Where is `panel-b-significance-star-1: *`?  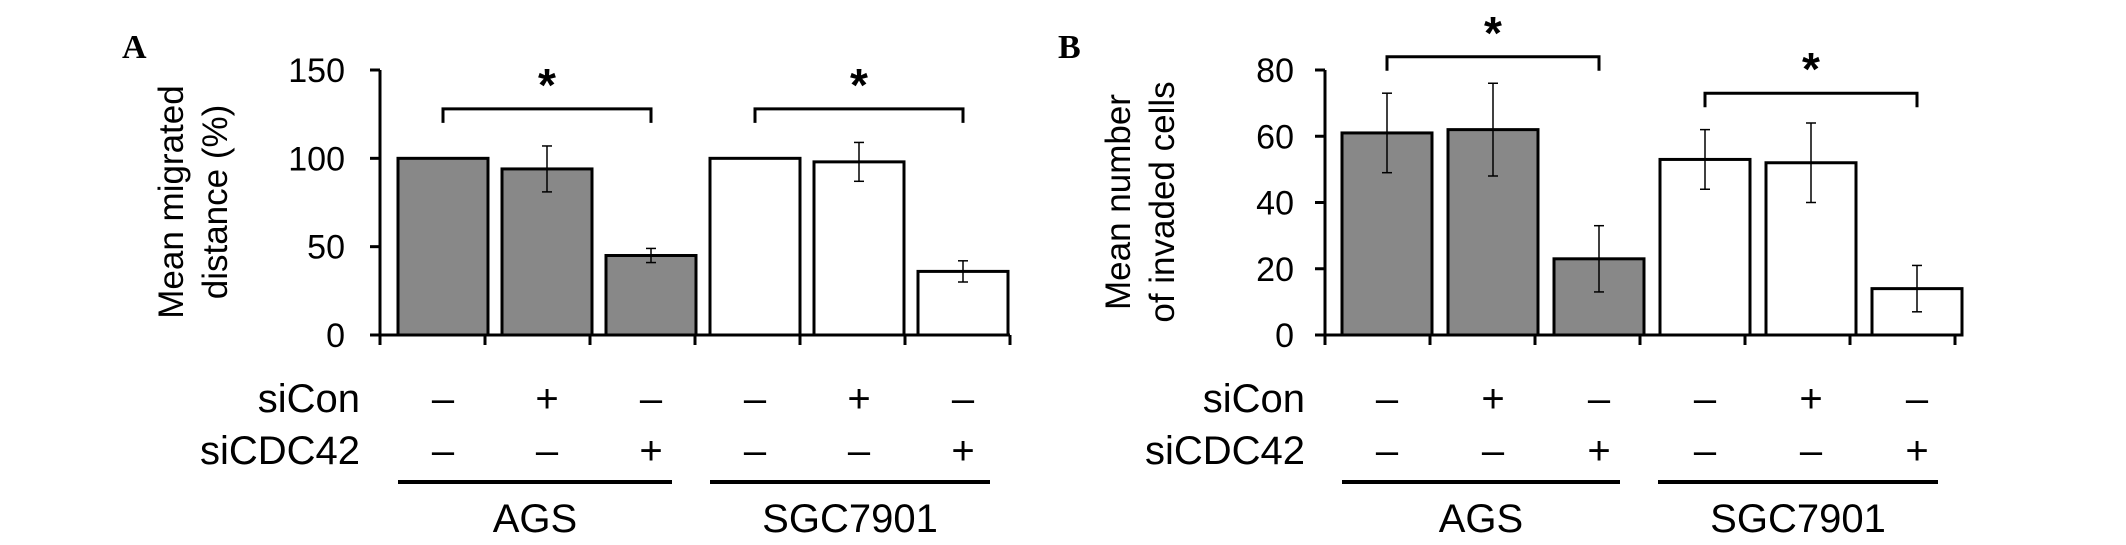 panel-b-significance-star-1: * is located at coordinates (1493, 33).